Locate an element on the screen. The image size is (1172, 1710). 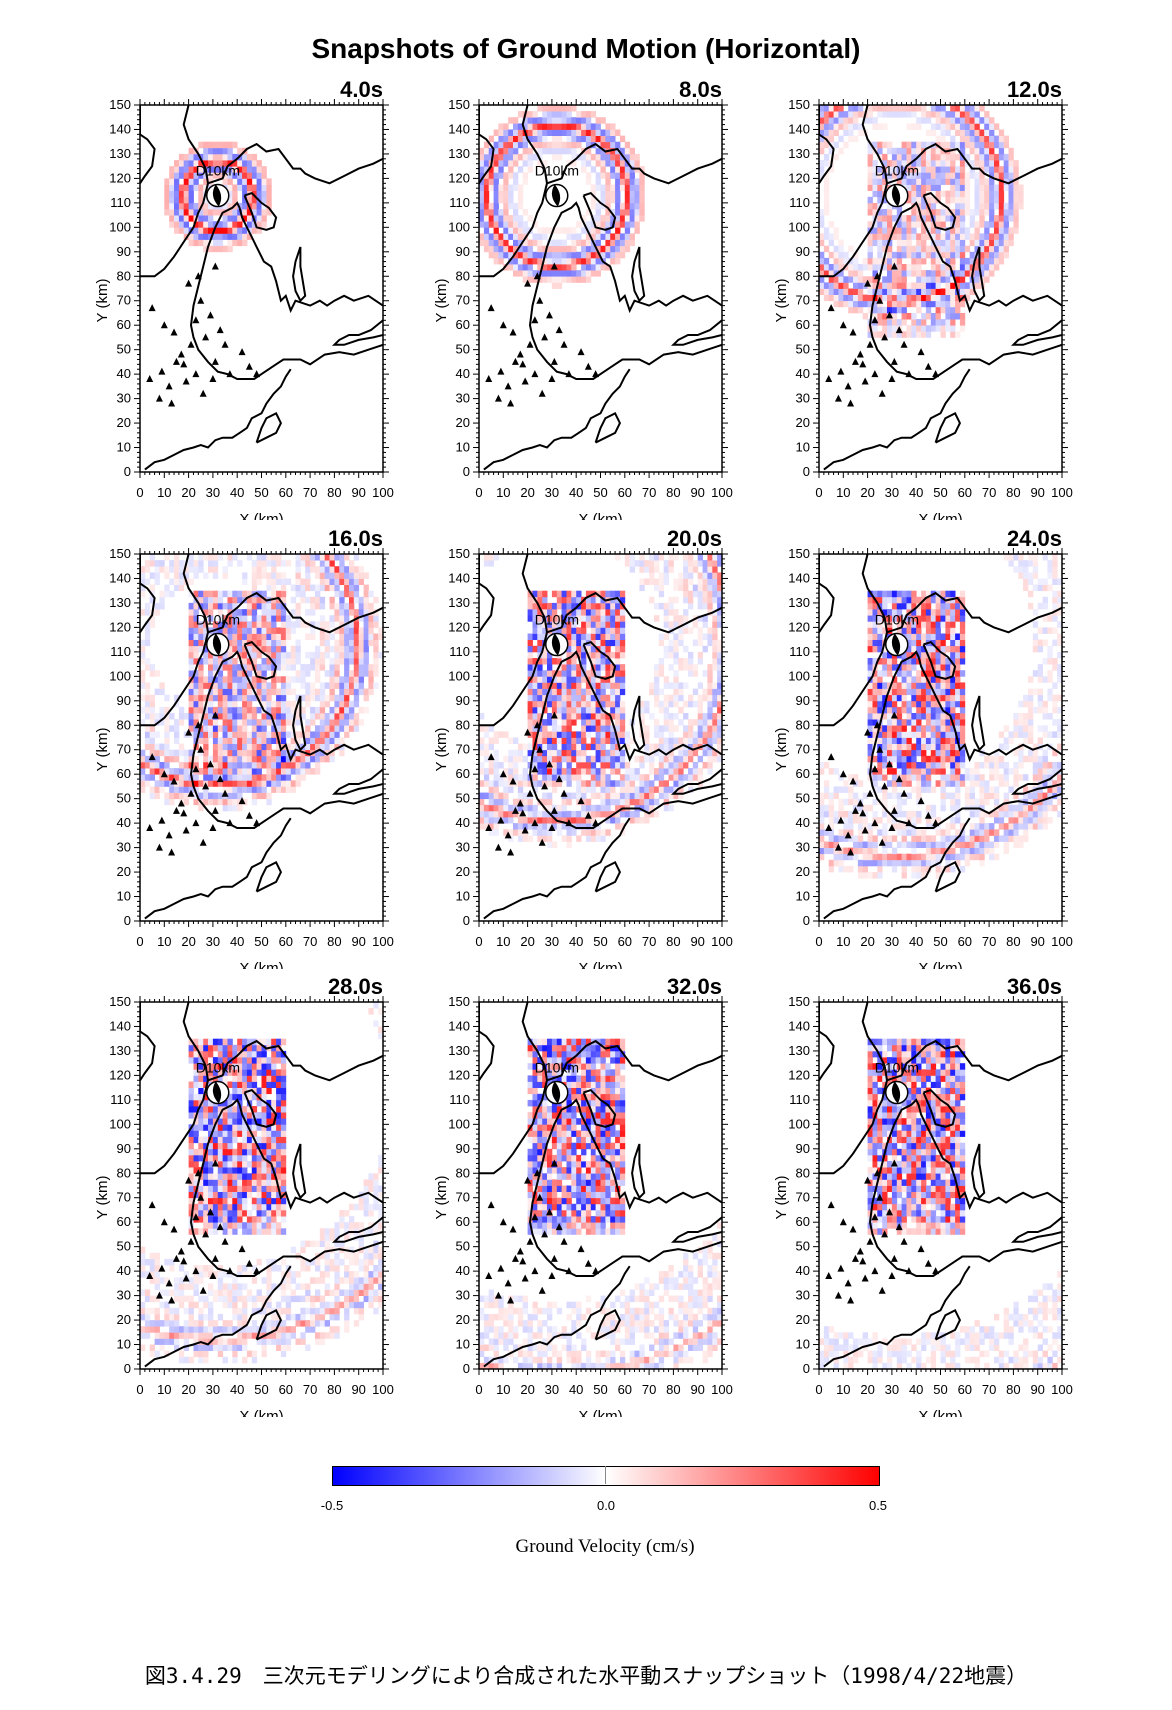
y-tick-label: 80 is located at coordinates (463, 724).